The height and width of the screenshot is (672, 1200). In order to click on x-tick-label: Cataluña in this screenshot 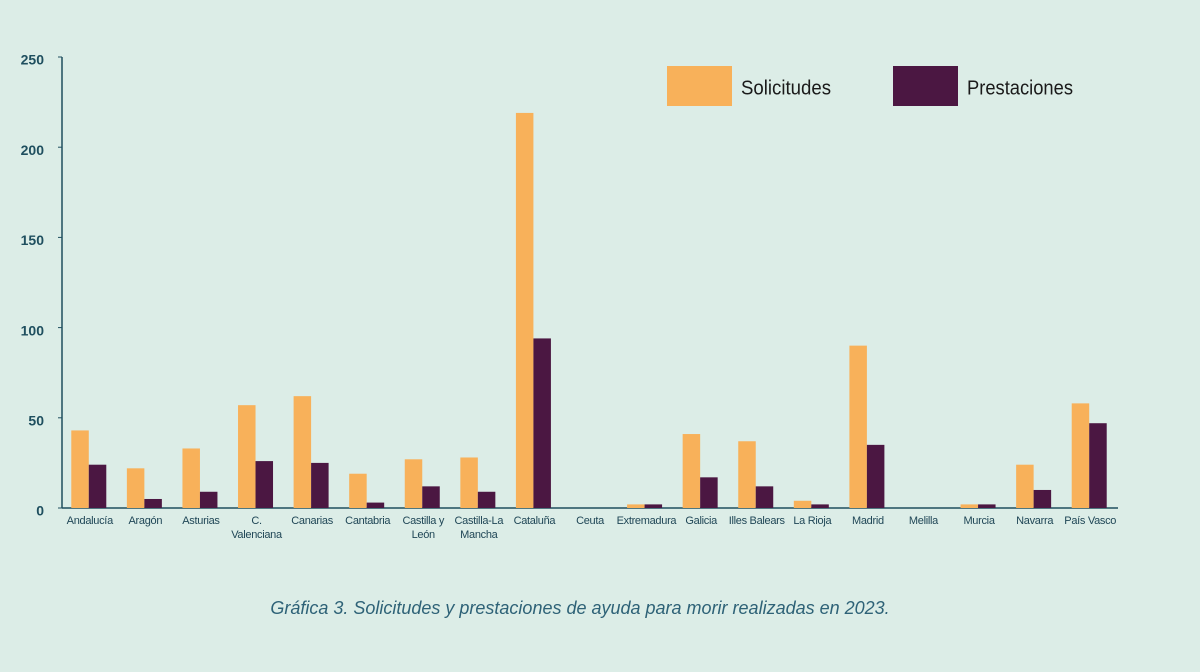, I will do `click(534, 521)`.